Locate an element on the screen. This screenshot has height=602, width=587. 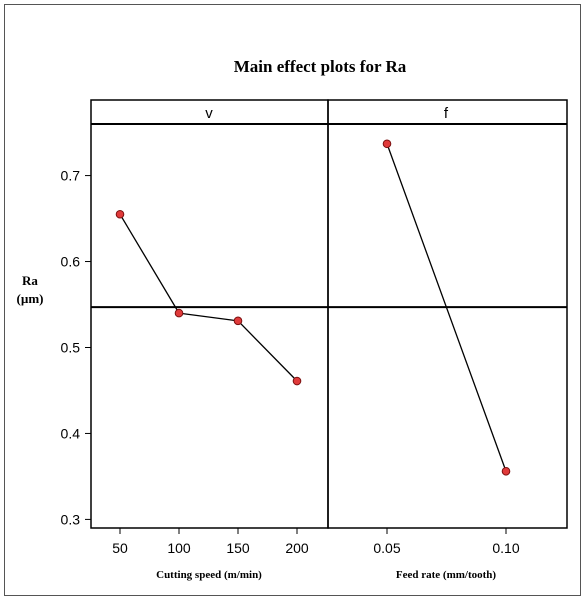
panel-v-x-axis-label: Cutting speed (m/min) is located at coordinates (209, 575).